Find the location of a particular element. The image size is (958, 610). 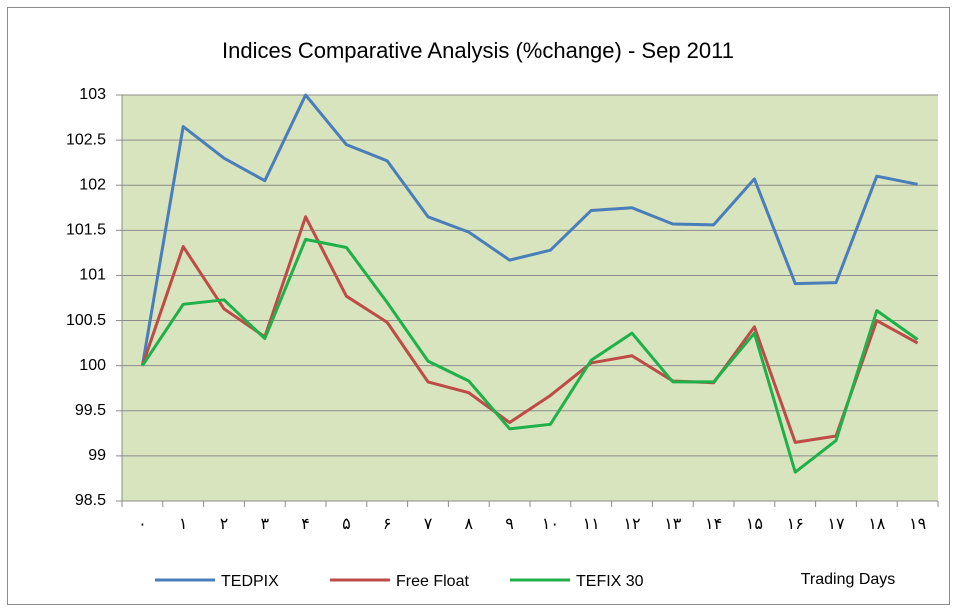

x-tick-label: ۱۲ is located at coordinates (631, 524).